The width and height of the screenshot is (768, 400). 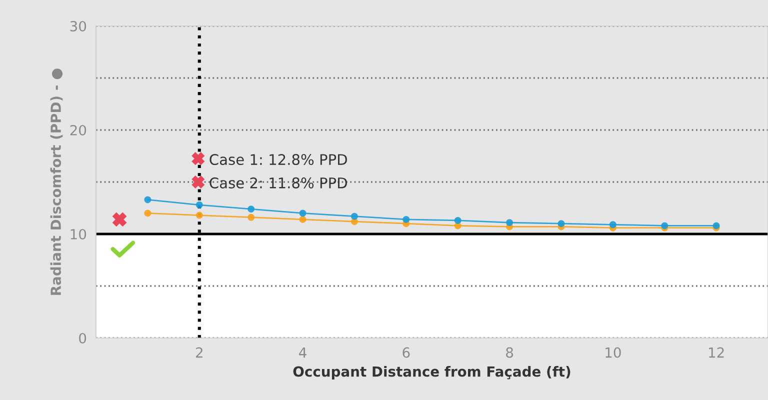 What do you see at coordinates (613, 352) in the screenshot?
I see `x-tick-label: 10` at bounding box center [613, 352].